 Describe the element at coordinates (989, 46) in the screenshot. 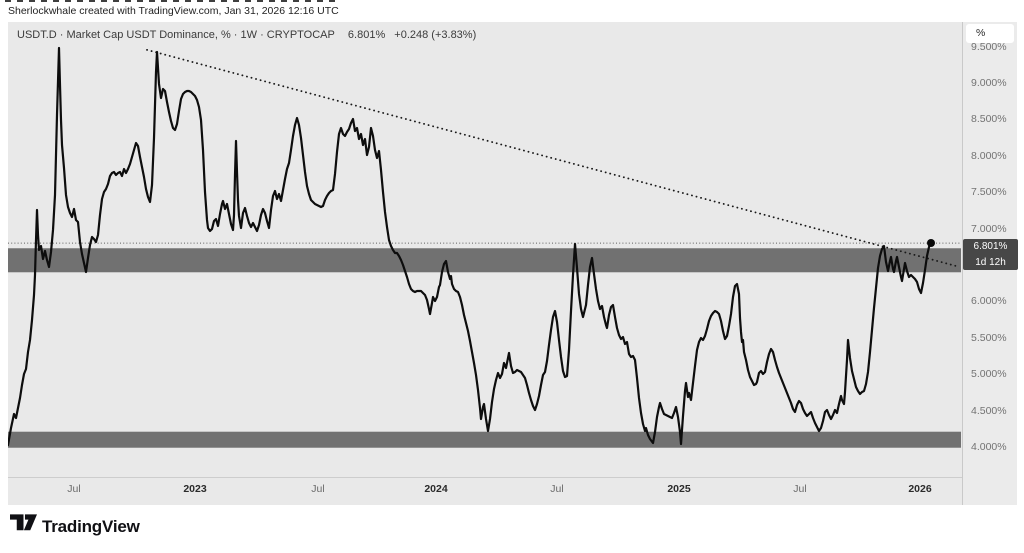

I see `price-axis-label: 9.500%` at that location.